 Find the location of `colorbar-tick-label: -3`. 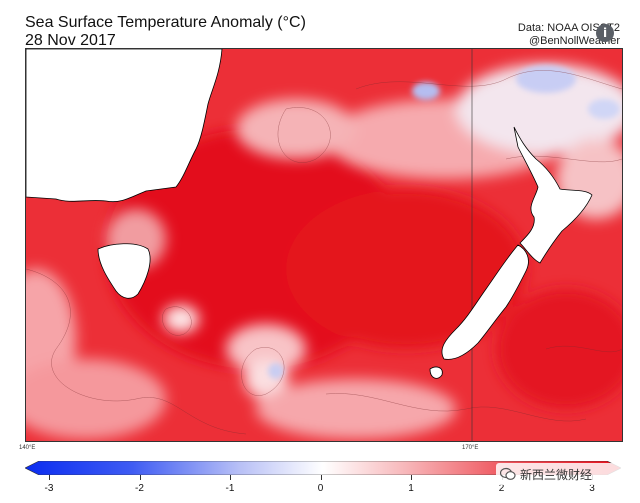

colorbar-tick-label: -3 is located at coordinates (49, 488).